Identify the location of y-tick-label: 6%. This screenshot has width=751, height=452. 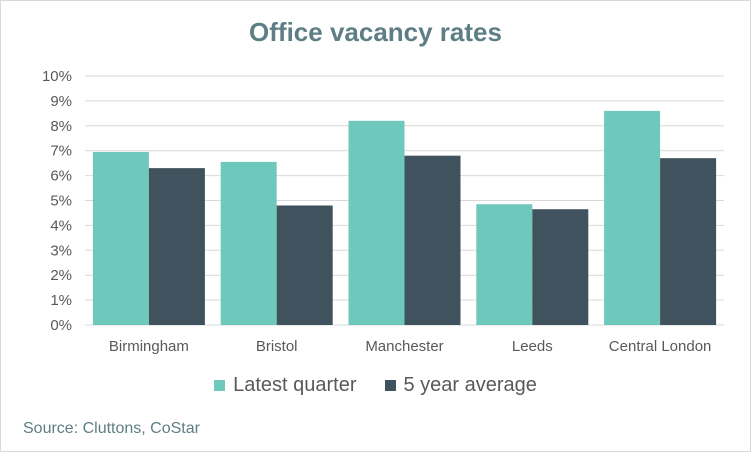
(61, 176).